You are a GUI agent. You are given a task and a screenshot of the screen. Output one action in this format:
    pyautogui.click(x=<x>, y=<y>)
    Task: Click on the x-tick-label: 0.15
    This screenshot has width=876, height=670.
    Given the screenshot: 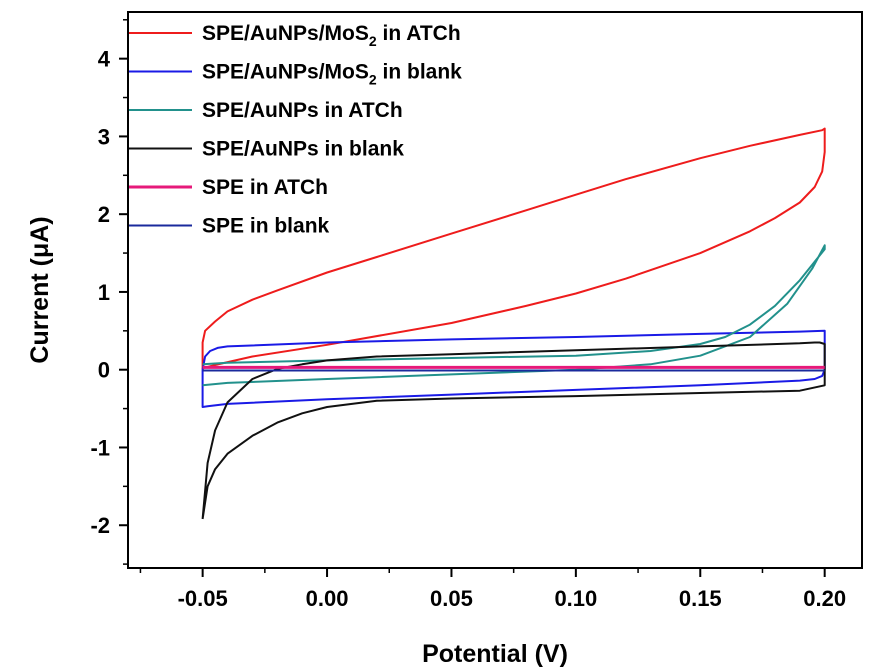 What is the action you would take?
    pyautogui.click(x=700, y=598)
    